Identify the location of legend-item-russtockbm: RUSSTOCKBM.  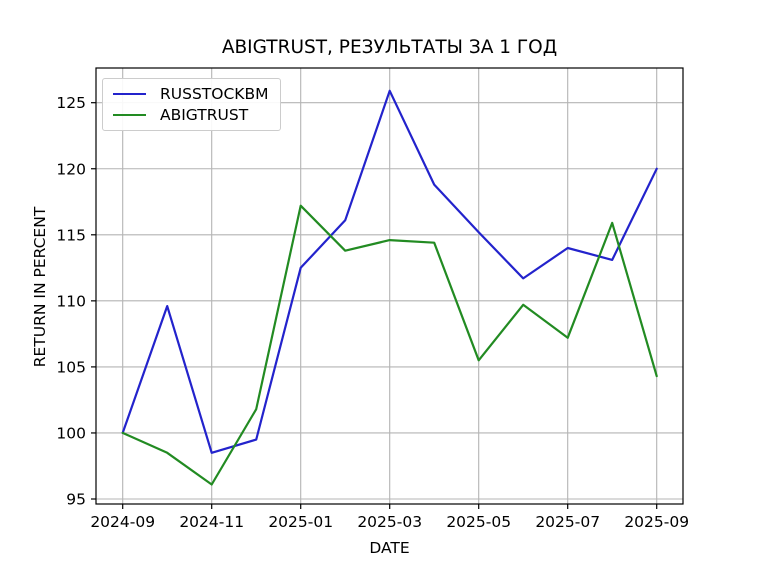
(191, 94).